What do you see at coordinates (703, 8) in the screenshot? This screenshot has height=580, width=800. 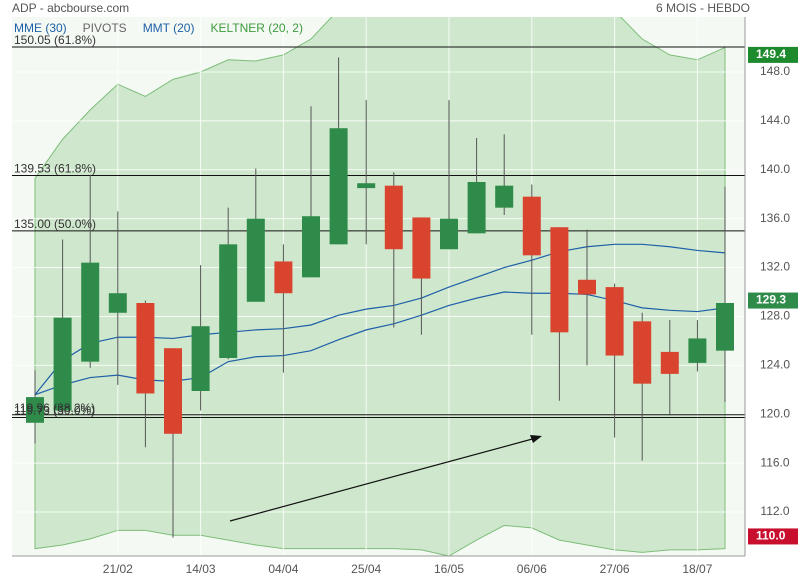 I see `chart-subtitle: 6 MOIS - HEBDO` at bounding box center [703, 8].